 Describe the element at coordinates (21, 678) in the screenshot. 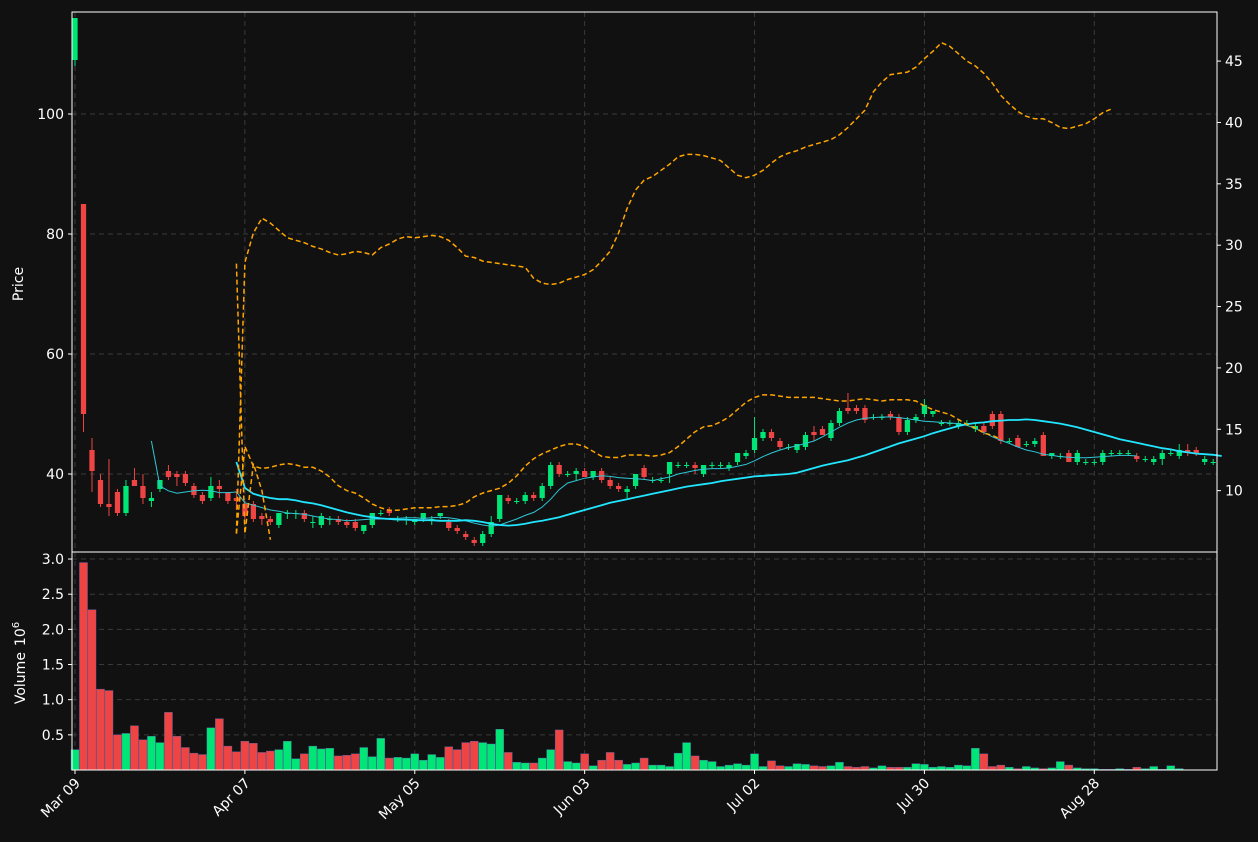

I see `volume-axis-name: Volume` at that location.